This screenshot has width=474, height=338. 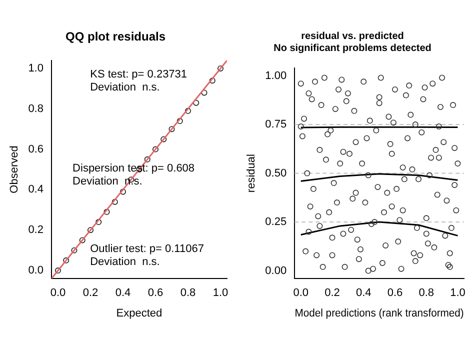 I want to click on y-axis-title: residual, so click(x=252, y=173).